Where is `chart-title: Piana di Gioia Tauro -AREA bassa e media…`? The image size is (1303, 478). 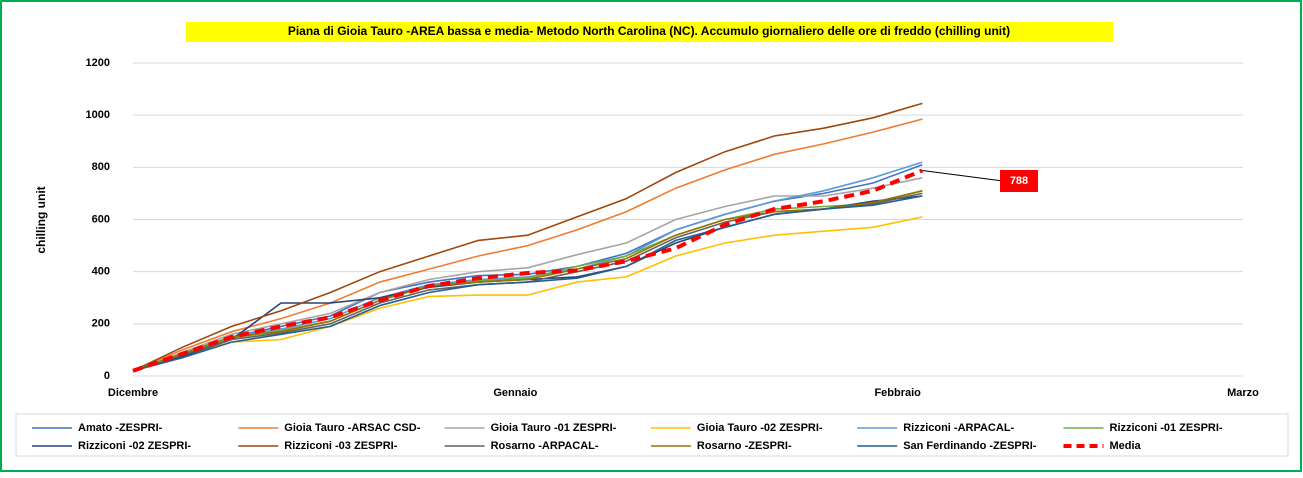 chart-title: Piana di Gioia Tauro -AREA bassa e media… is located at coordinates (649, 31).